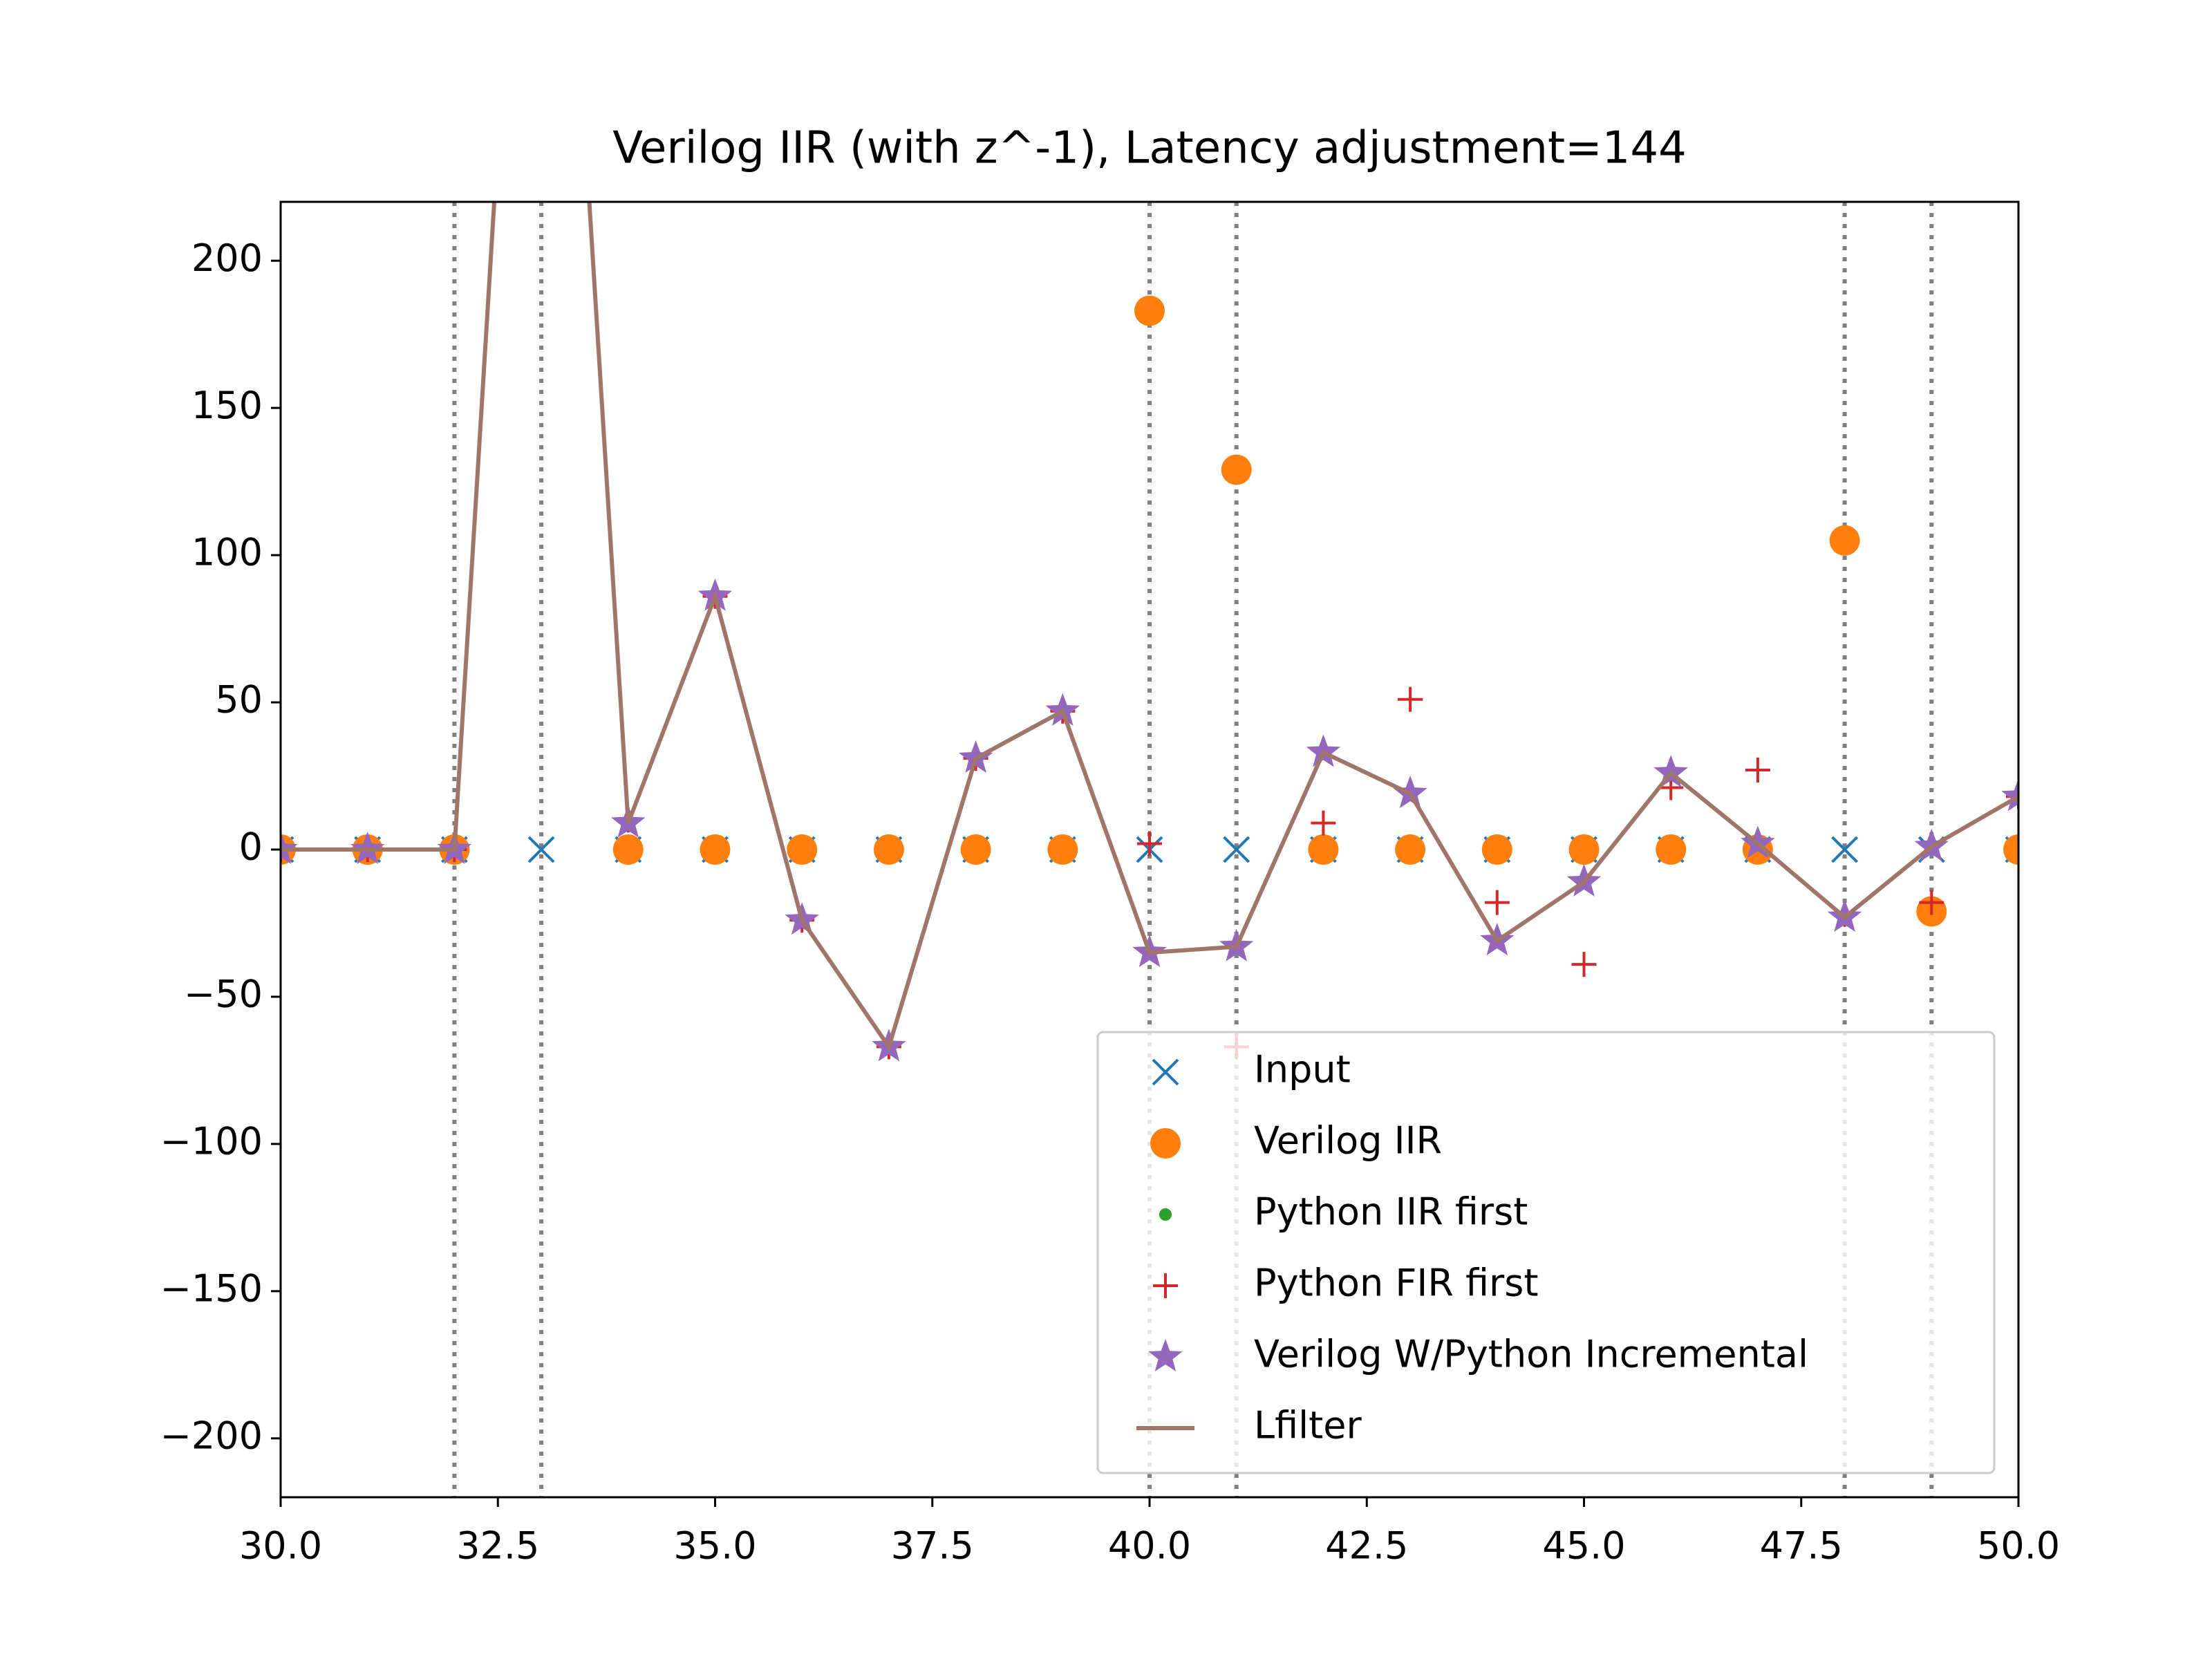 The image size is (2212, 1659). I want to click on x-tick-label: 50.0, so click(2018, 1546).